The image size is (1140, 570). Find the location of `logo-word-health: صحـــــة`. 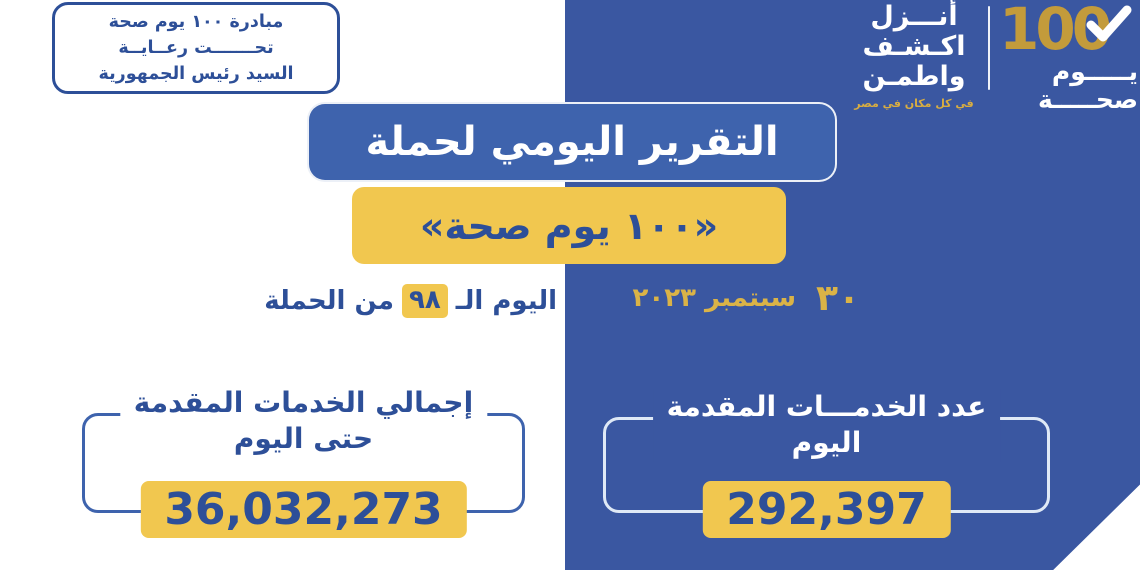

logo-word-health: صحـــــة is located at coordinates (1087, 99).